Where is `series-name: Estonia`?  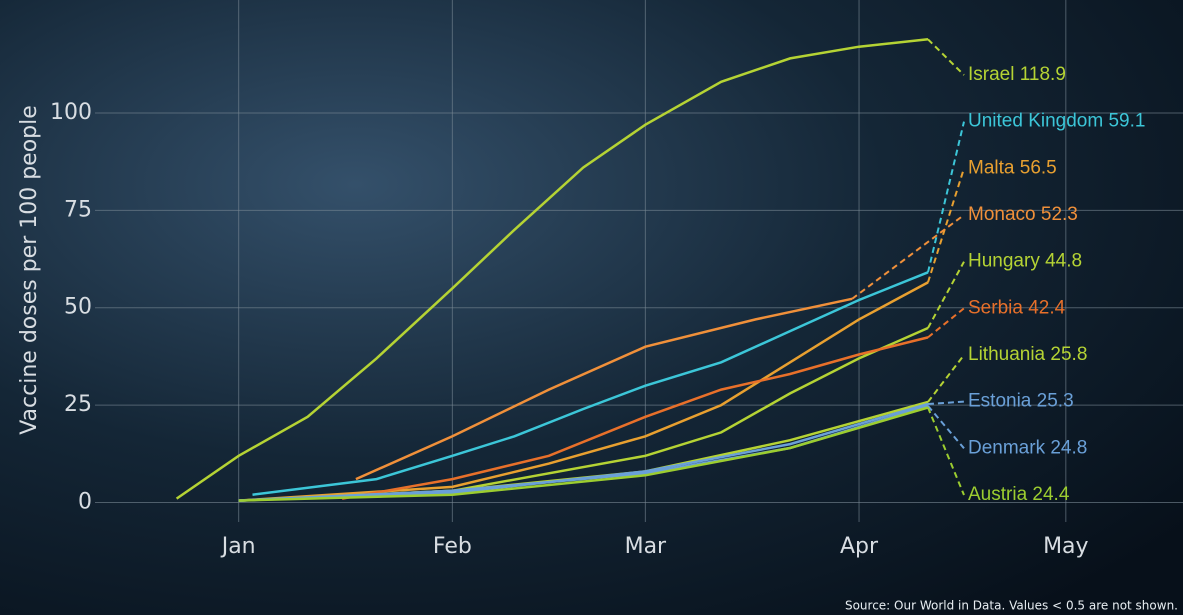 series-name: Estonia is located at coordinates (1000, 401).